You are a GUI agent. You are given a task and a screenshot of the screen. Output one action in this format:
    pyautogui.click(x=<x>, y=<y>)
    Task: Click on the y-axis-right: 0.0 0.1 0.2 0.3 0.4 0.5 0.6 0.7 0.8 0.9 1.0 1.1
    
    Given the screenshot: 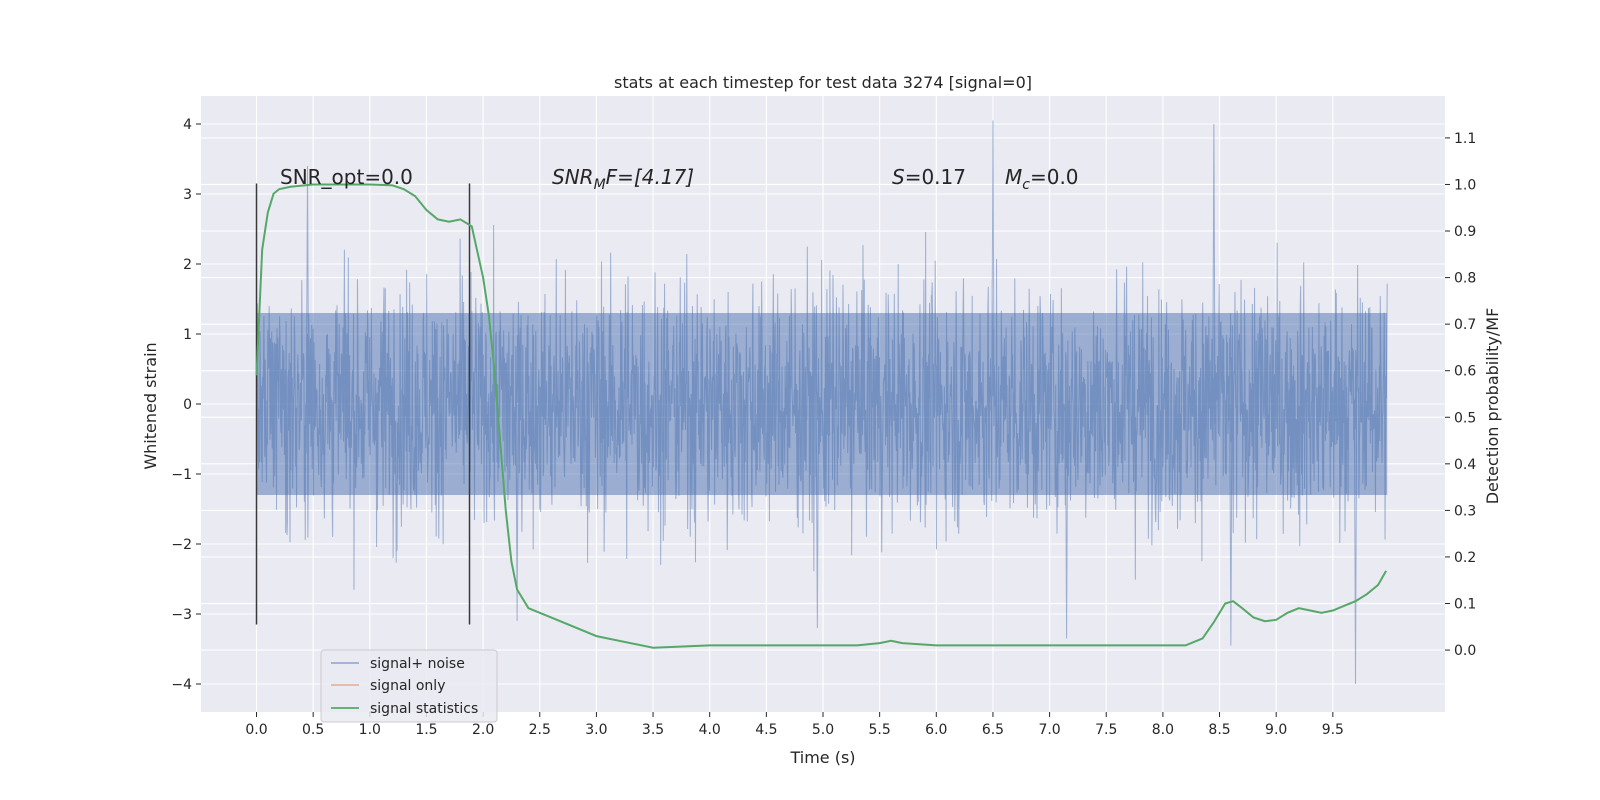 What is the action you would take?
    pyautogui.click(x=1460, y=395)
    